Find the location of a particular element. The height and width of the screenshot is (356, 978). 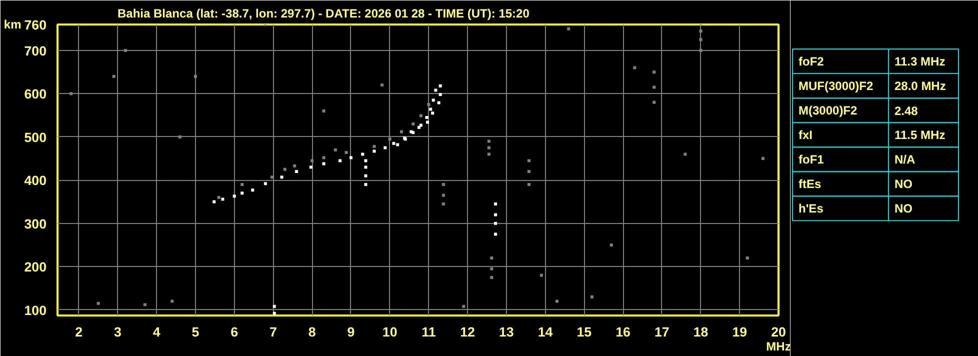

category-label: MUF(3000)F2 is located at coordinates (836, 85).